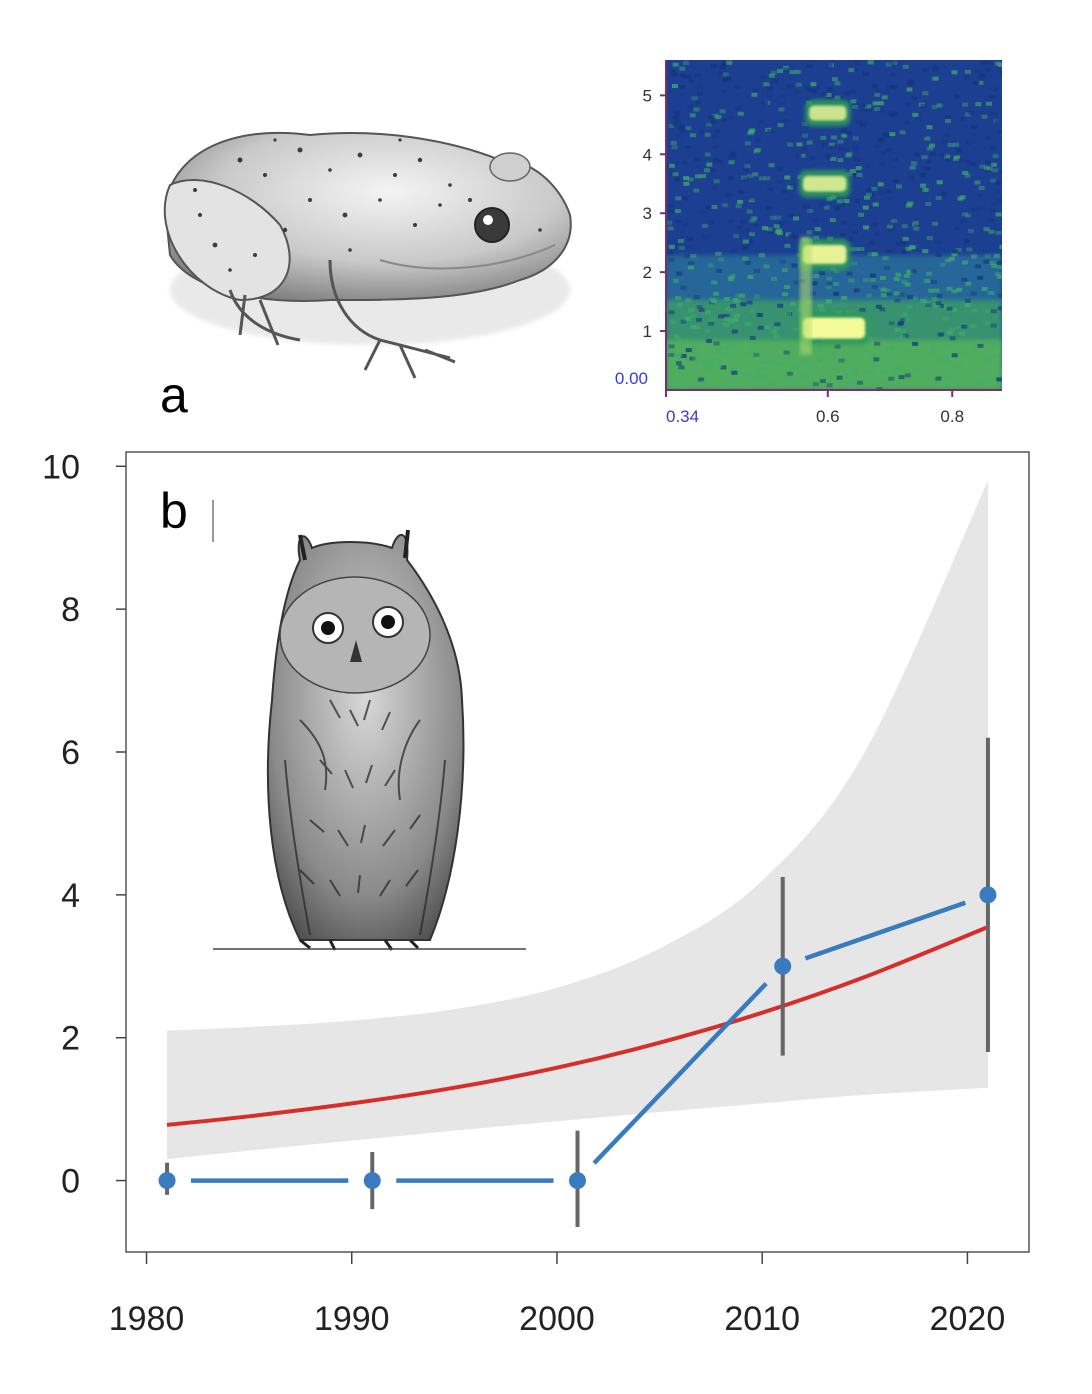 The height and width of the screenshot is (1394, 1092). I want to click on spectrogram-y-tick-label: 1, so click(647, 331).